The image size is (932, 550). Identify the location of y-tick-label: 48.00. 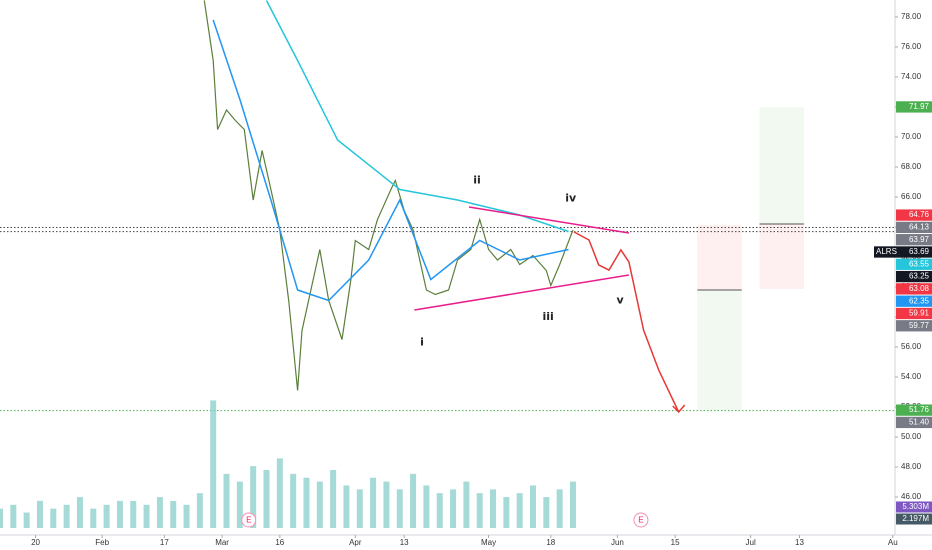
(911, 466).